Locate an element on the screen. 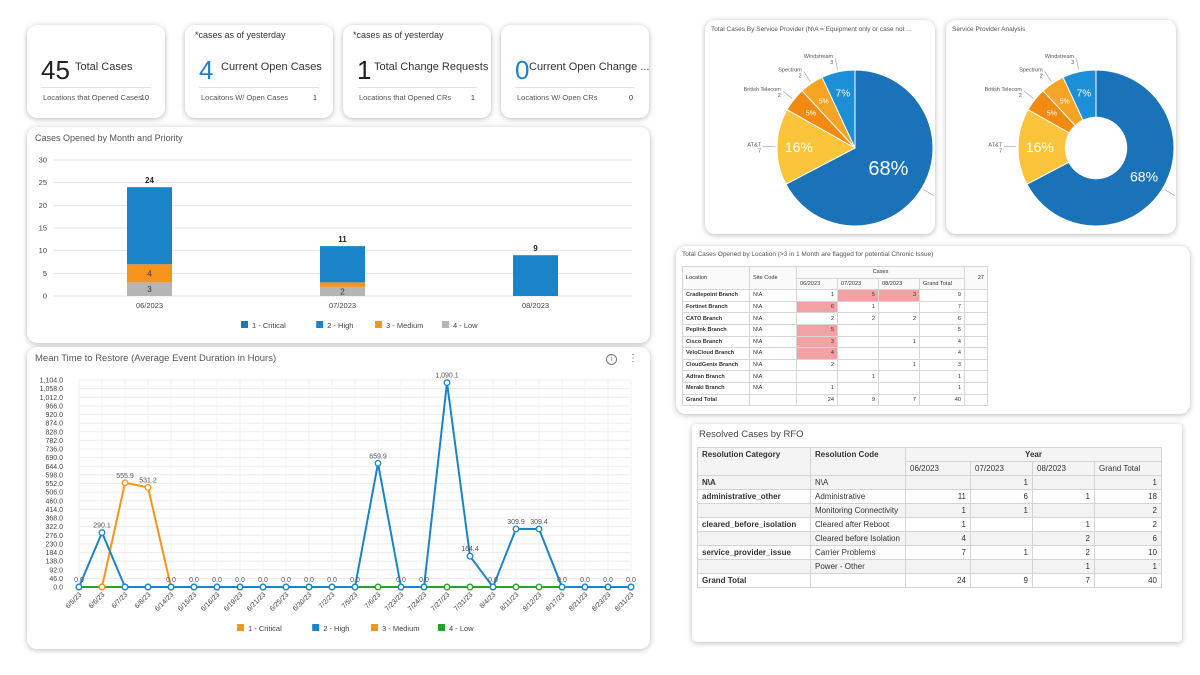 This screenshot has width=1200, height=675. location-cell: Adtran Branch is located at coordinates (716, 376).